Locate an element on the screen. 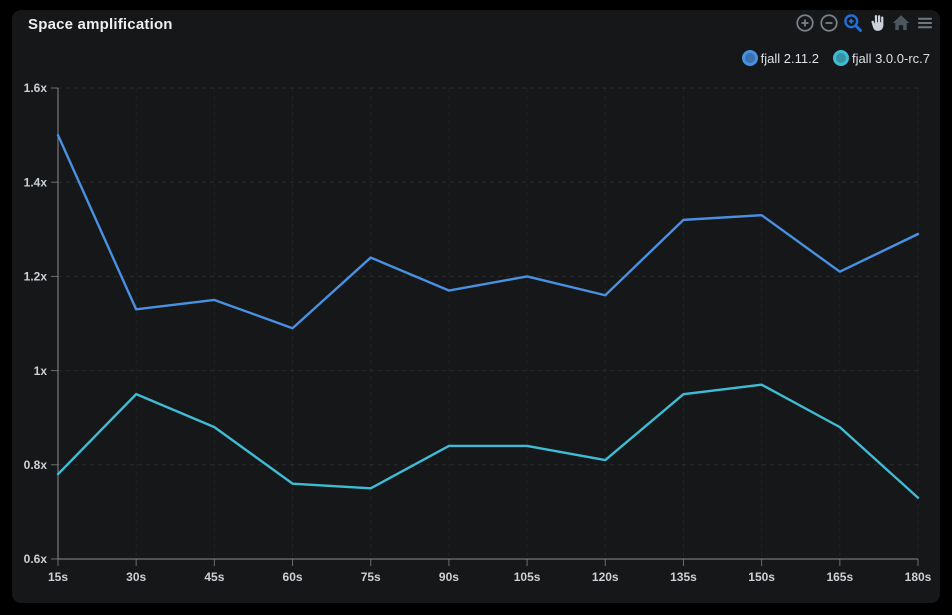  chart-legend: fjall 2.11.2 fjall 3.0.0-rc.7 is located at coordinates (835, 58).